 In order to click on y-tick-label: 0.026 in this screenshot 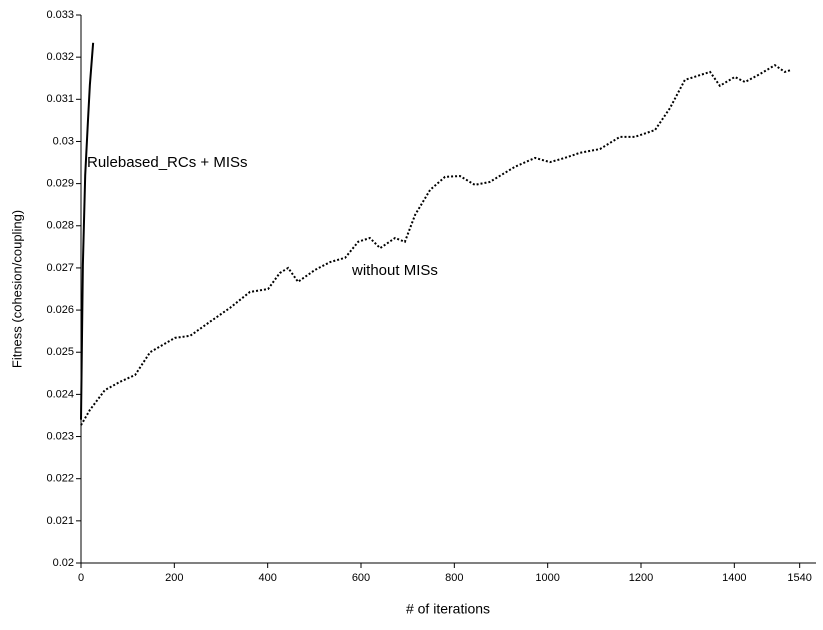, I will do `click(60, 310)`.